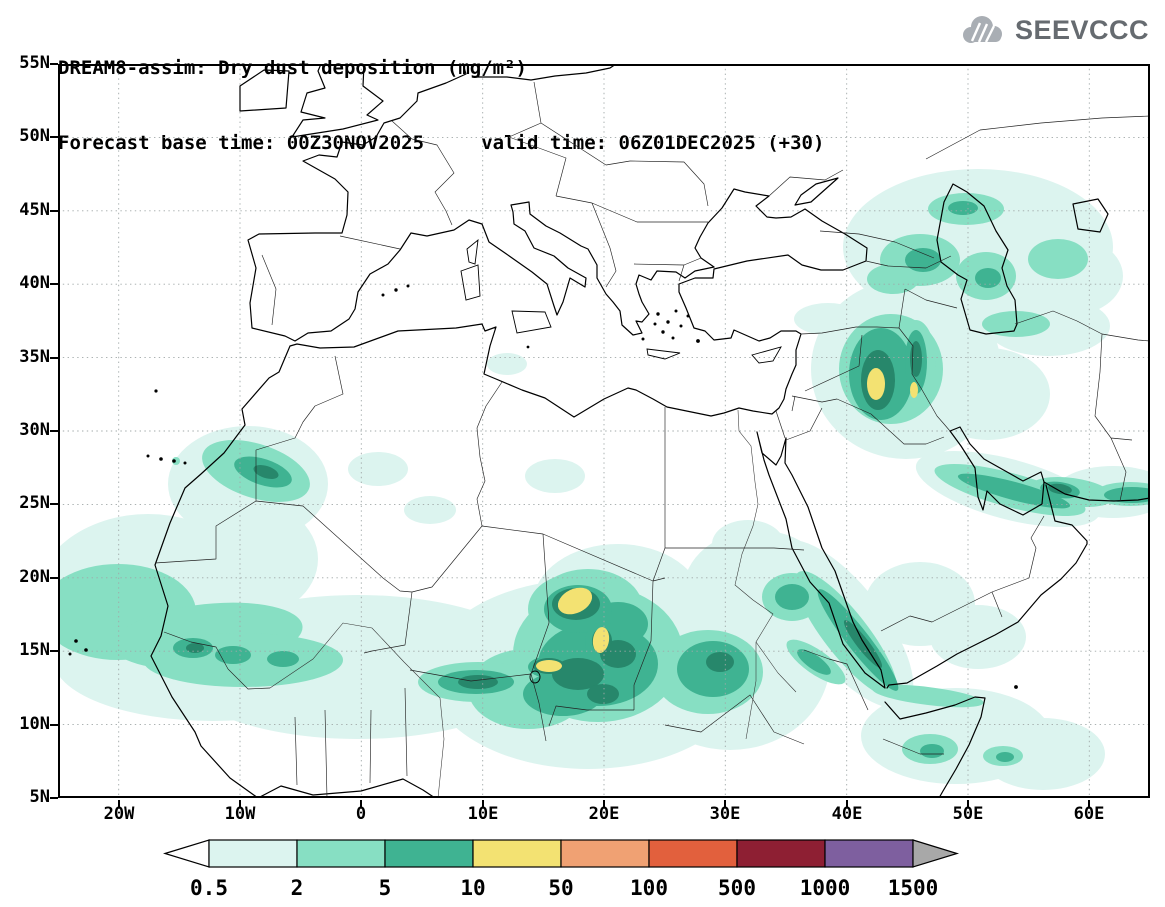 Image resolution: width=1165 pixels, height=907 pixels. Describe the element at coordinates (34, 283) in the screenshot. I see `lat-tick-label: 40N` at that location.